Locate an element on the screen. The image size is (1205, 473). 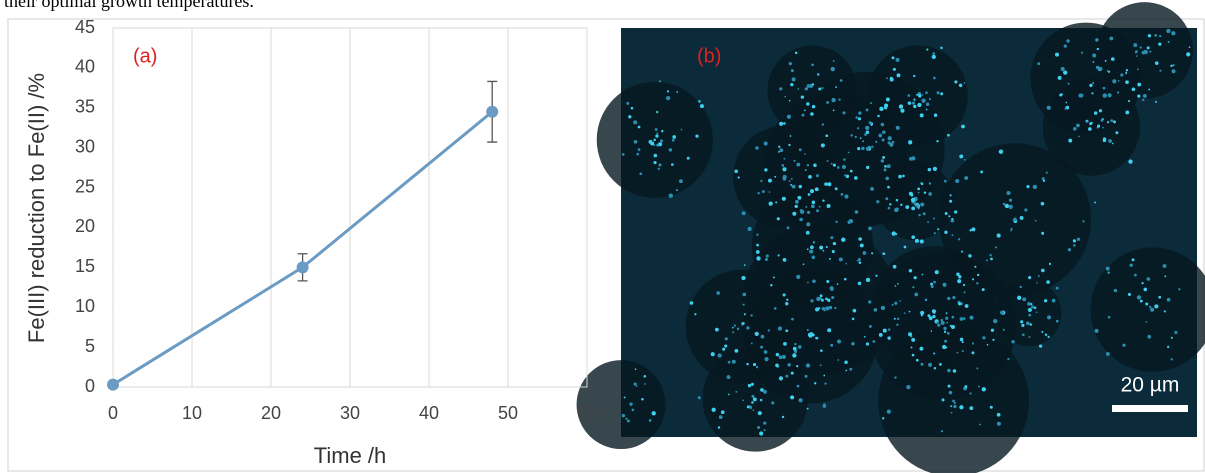
y-tick-label: 20 is located at coordinates (85, 226).